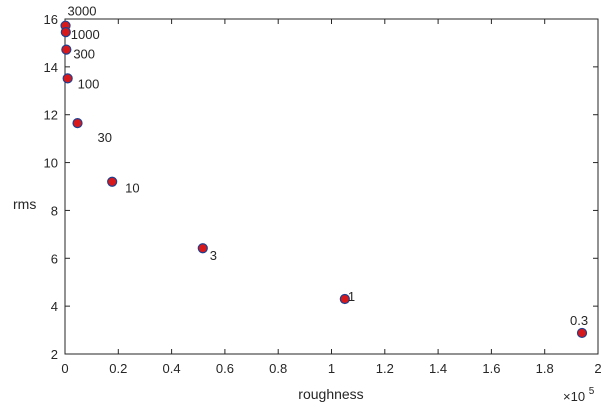  What do you see at coordinates (225, 368) in the screenshot?
I see `x-tick-label: 0.6` at bounding box center [225, 368].